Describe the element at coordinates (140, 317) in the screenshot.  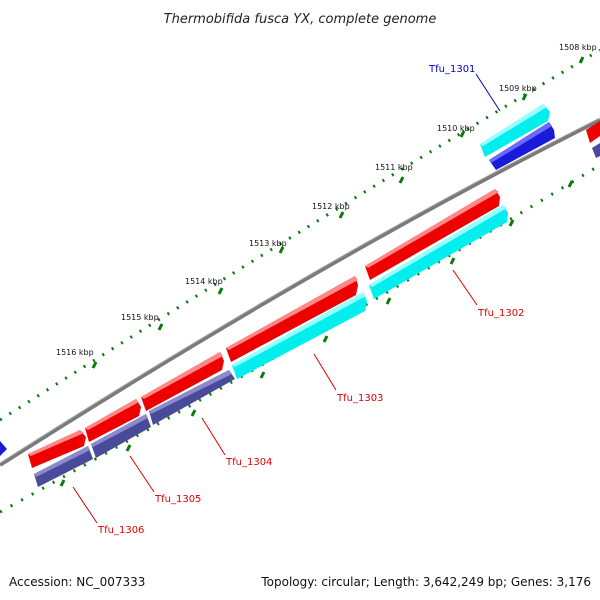
I see `tick-label: 1515 kbp` at that location.